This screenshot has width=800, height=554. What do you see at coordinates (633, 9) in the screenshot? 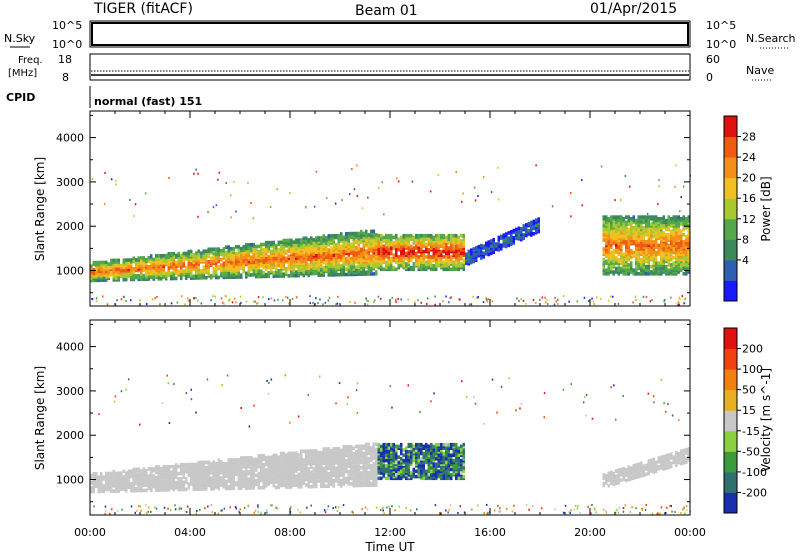
I see `date-label: 01/Apr/2015` at bounding box center [633, 9].